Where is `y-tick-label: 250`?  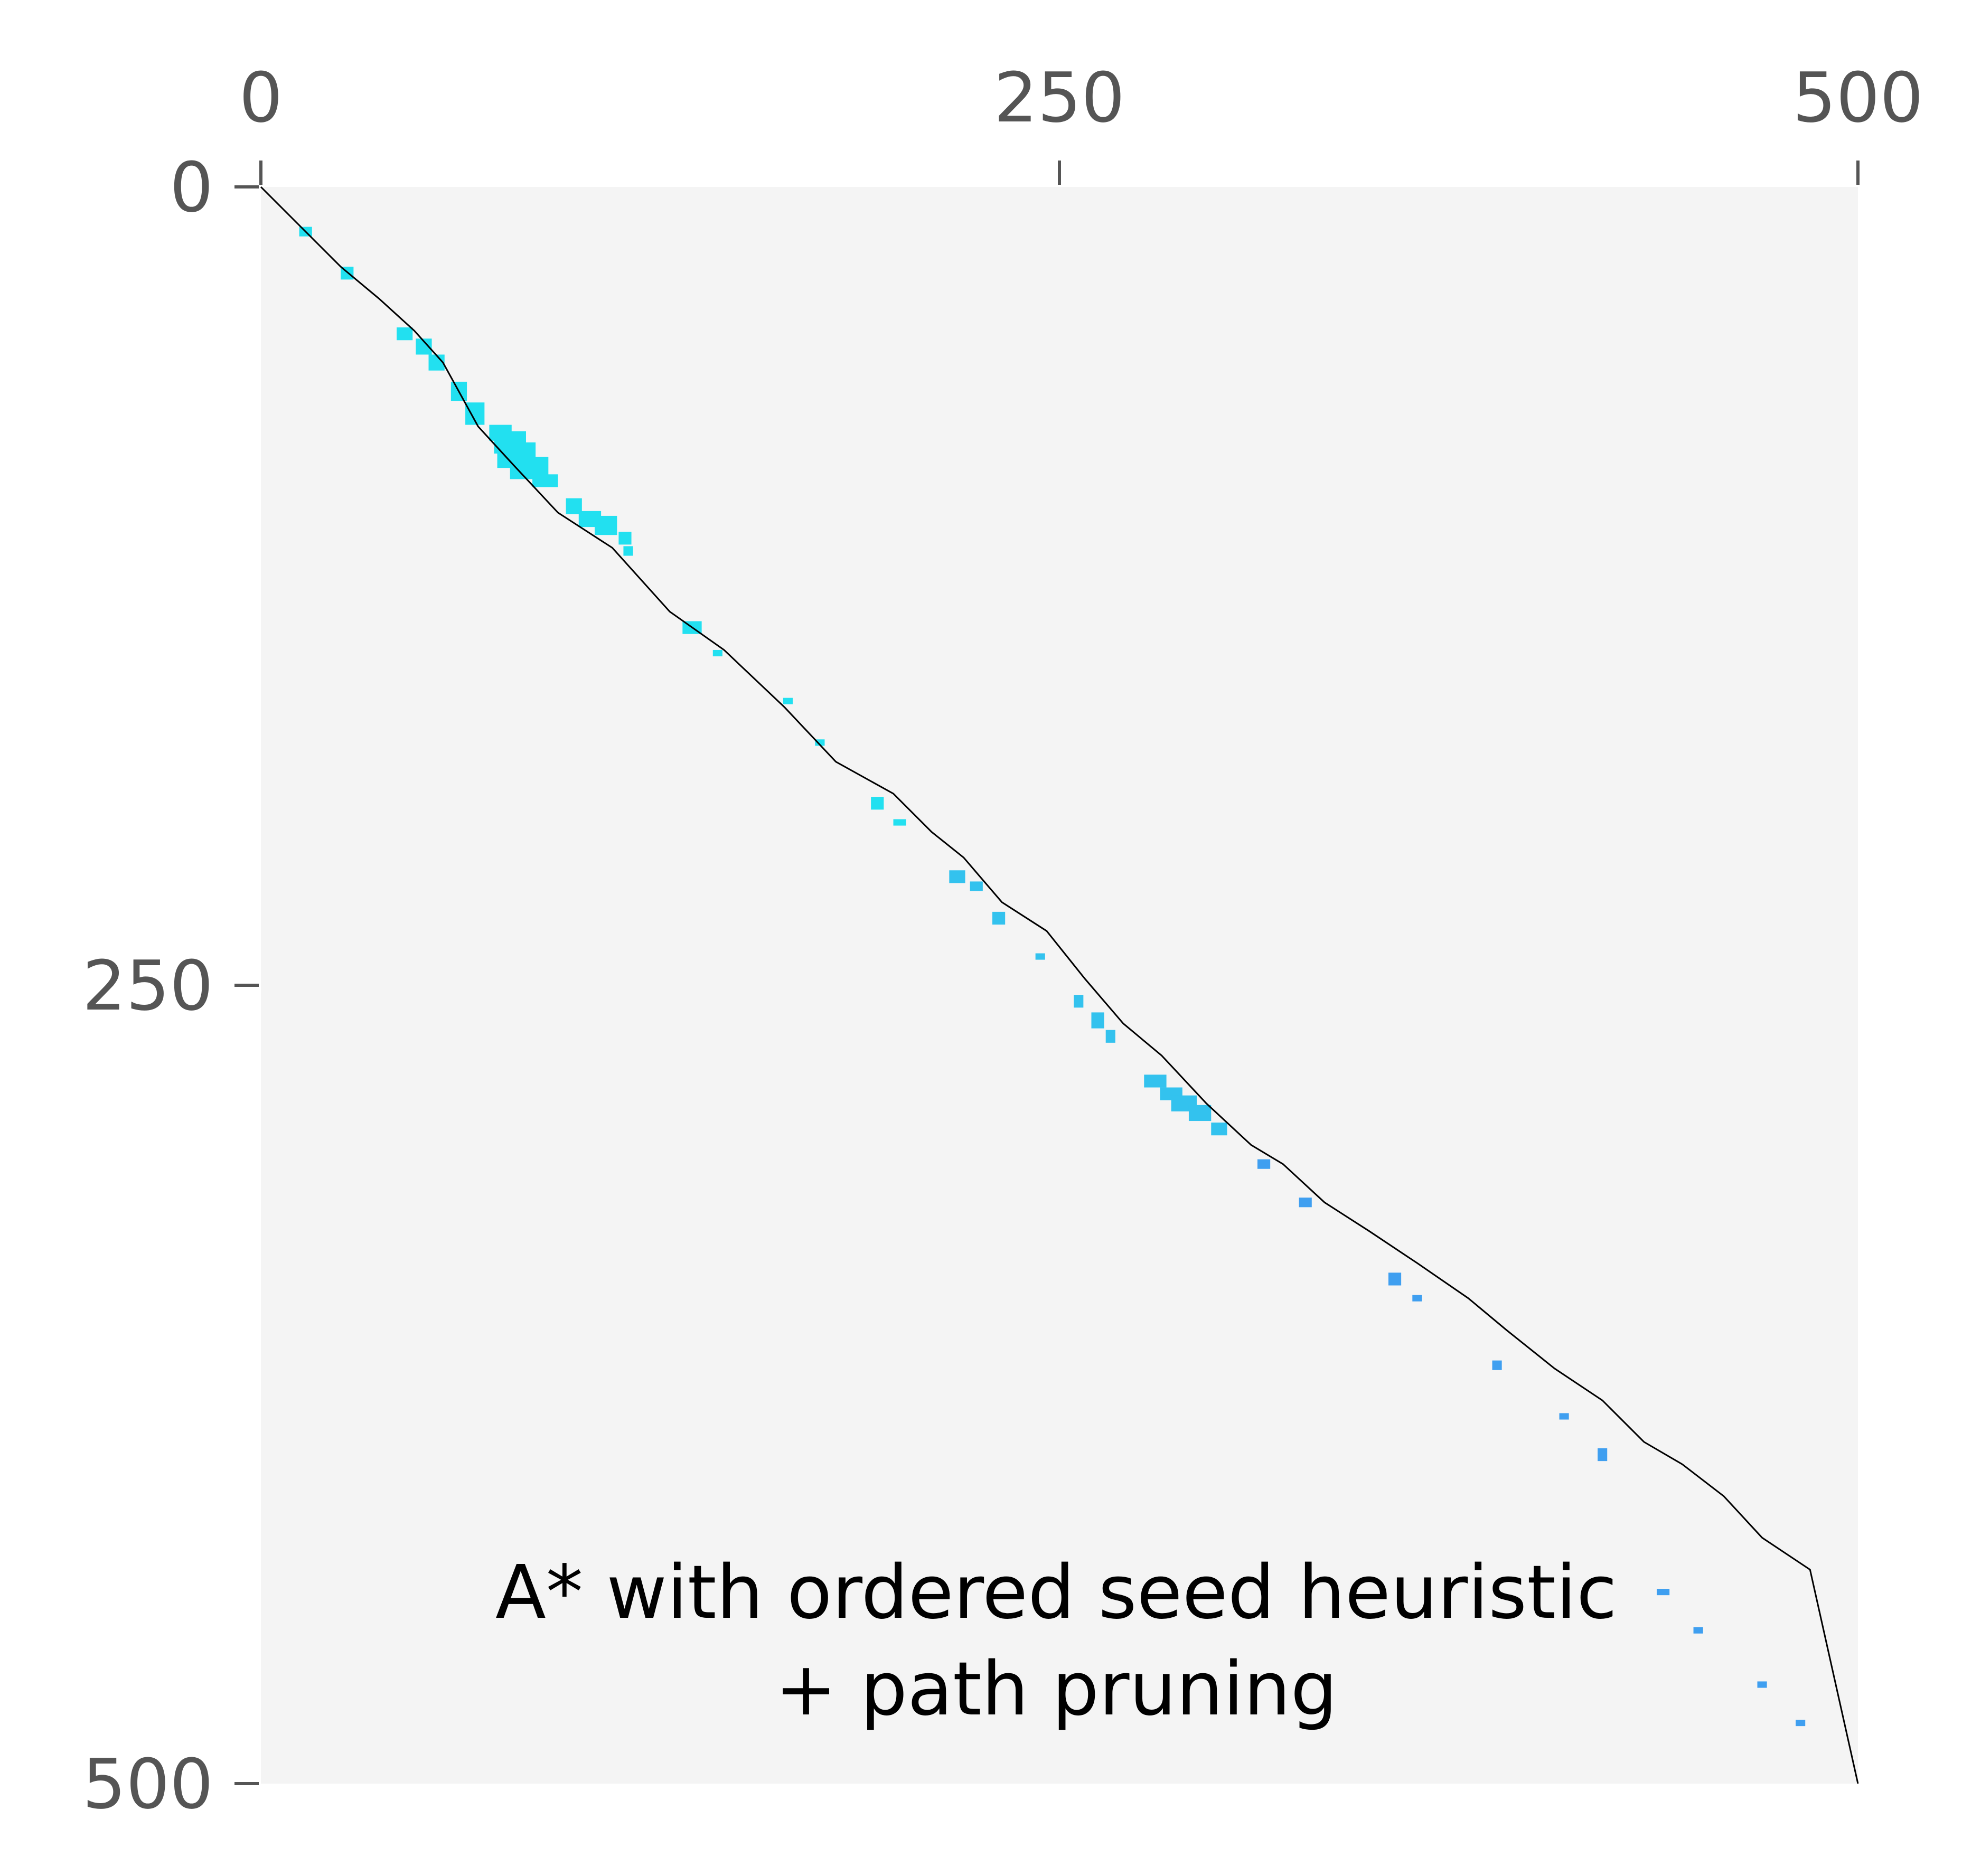
y-tick-label: 250 is located at coordinates (147, 986).